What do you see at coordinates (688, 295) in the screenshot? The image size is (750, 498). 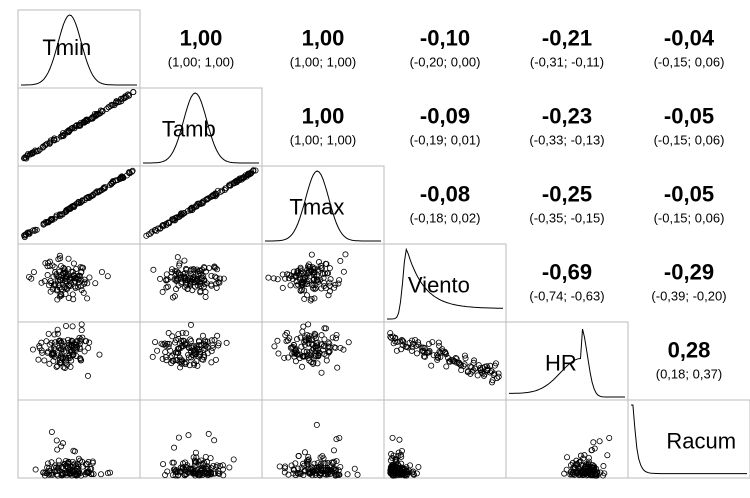 I see `confidence-interval: (-0,39; -0,20)` at bounding box center [688, 295].